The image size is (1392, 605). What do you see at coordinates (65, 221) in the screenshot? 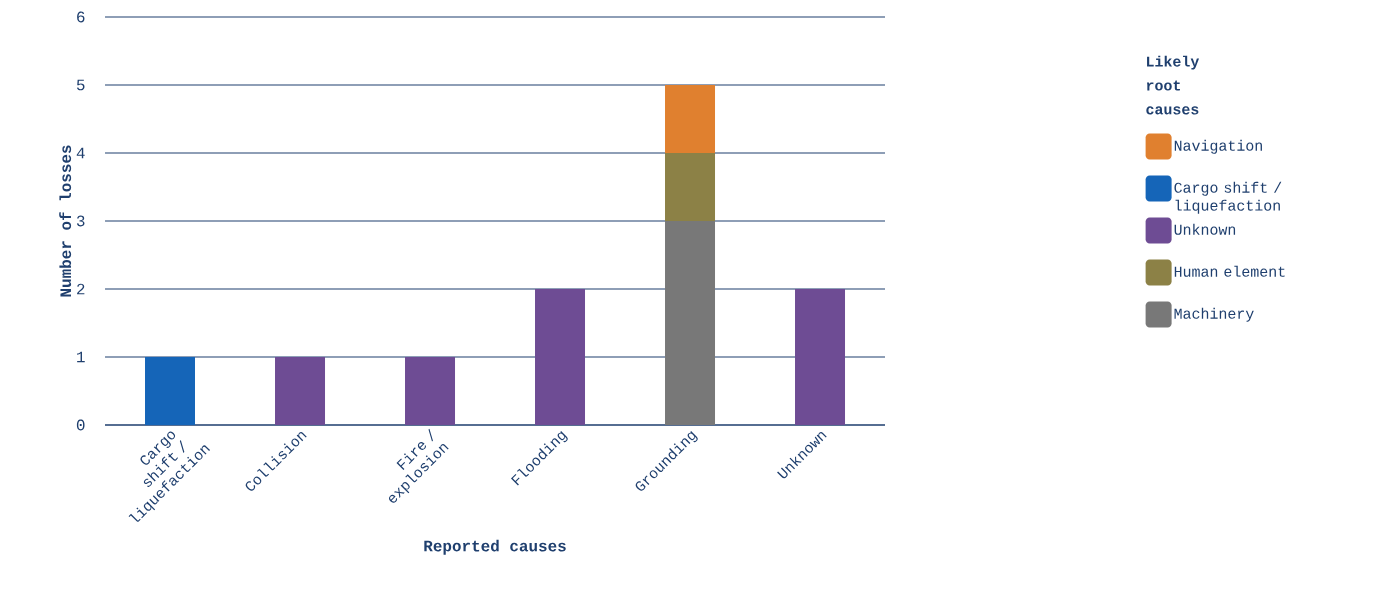
I see `y-axis-title: Number of losses` at bounding box center [65, 221].